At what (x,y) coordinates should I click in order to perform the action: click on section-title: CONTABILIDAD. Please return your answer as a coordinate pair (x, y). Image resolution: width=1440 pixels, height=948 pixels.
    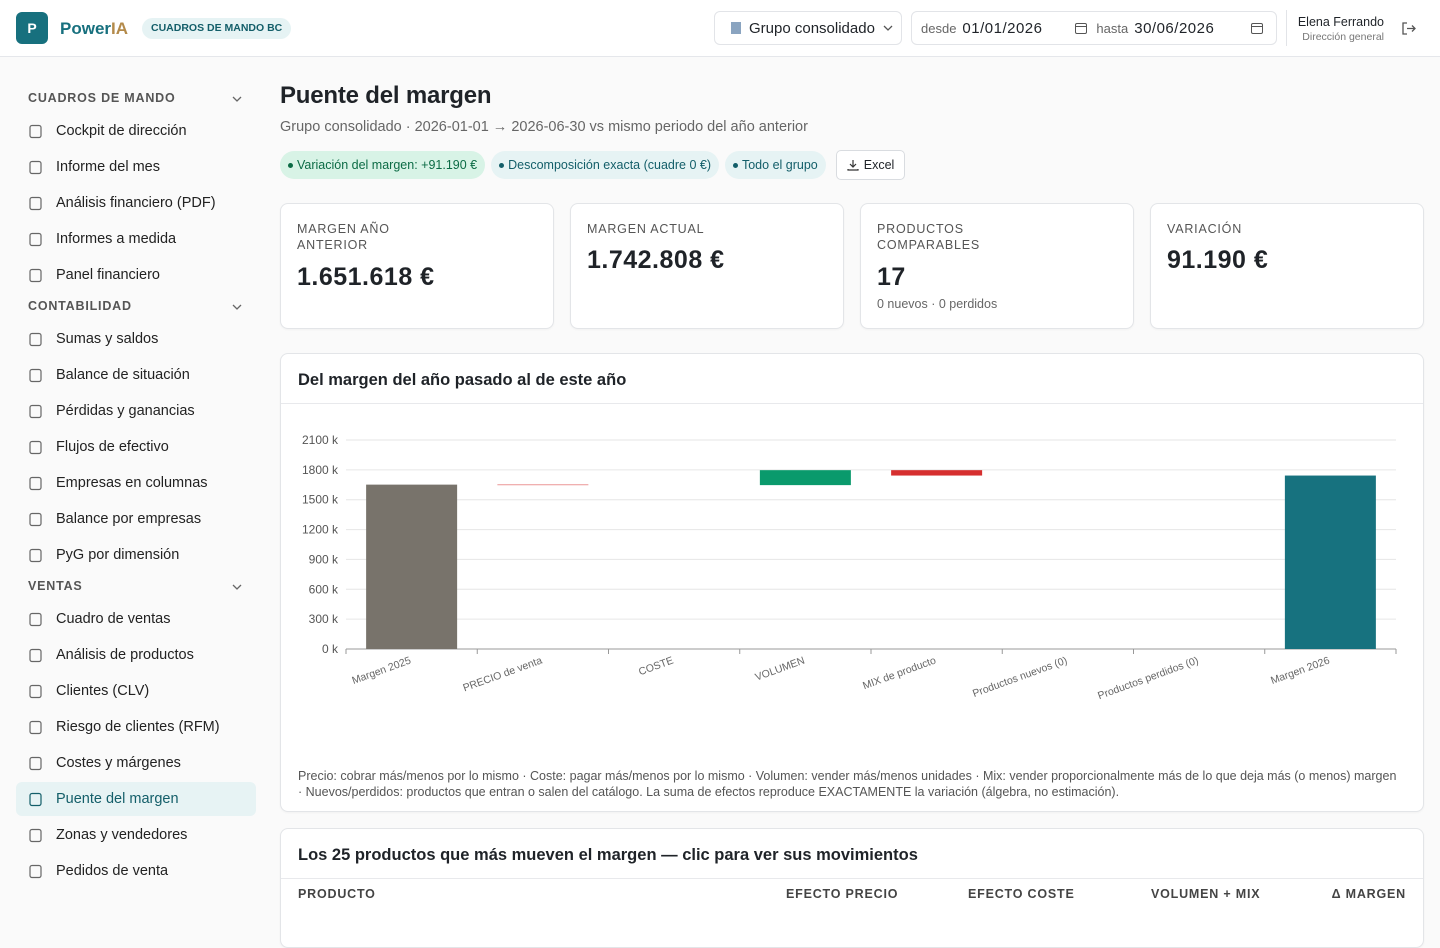
    Looking at the image, I should click on (80, 306).